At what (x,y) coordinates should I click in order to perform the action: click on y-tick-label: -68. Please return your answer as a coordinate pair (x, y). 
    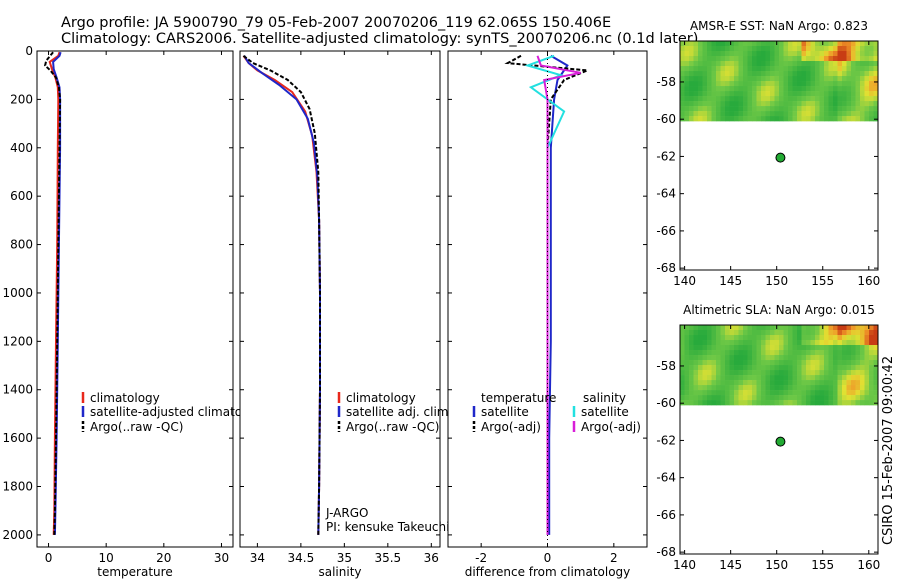
    Looking at the image, I should click on (666, 552).